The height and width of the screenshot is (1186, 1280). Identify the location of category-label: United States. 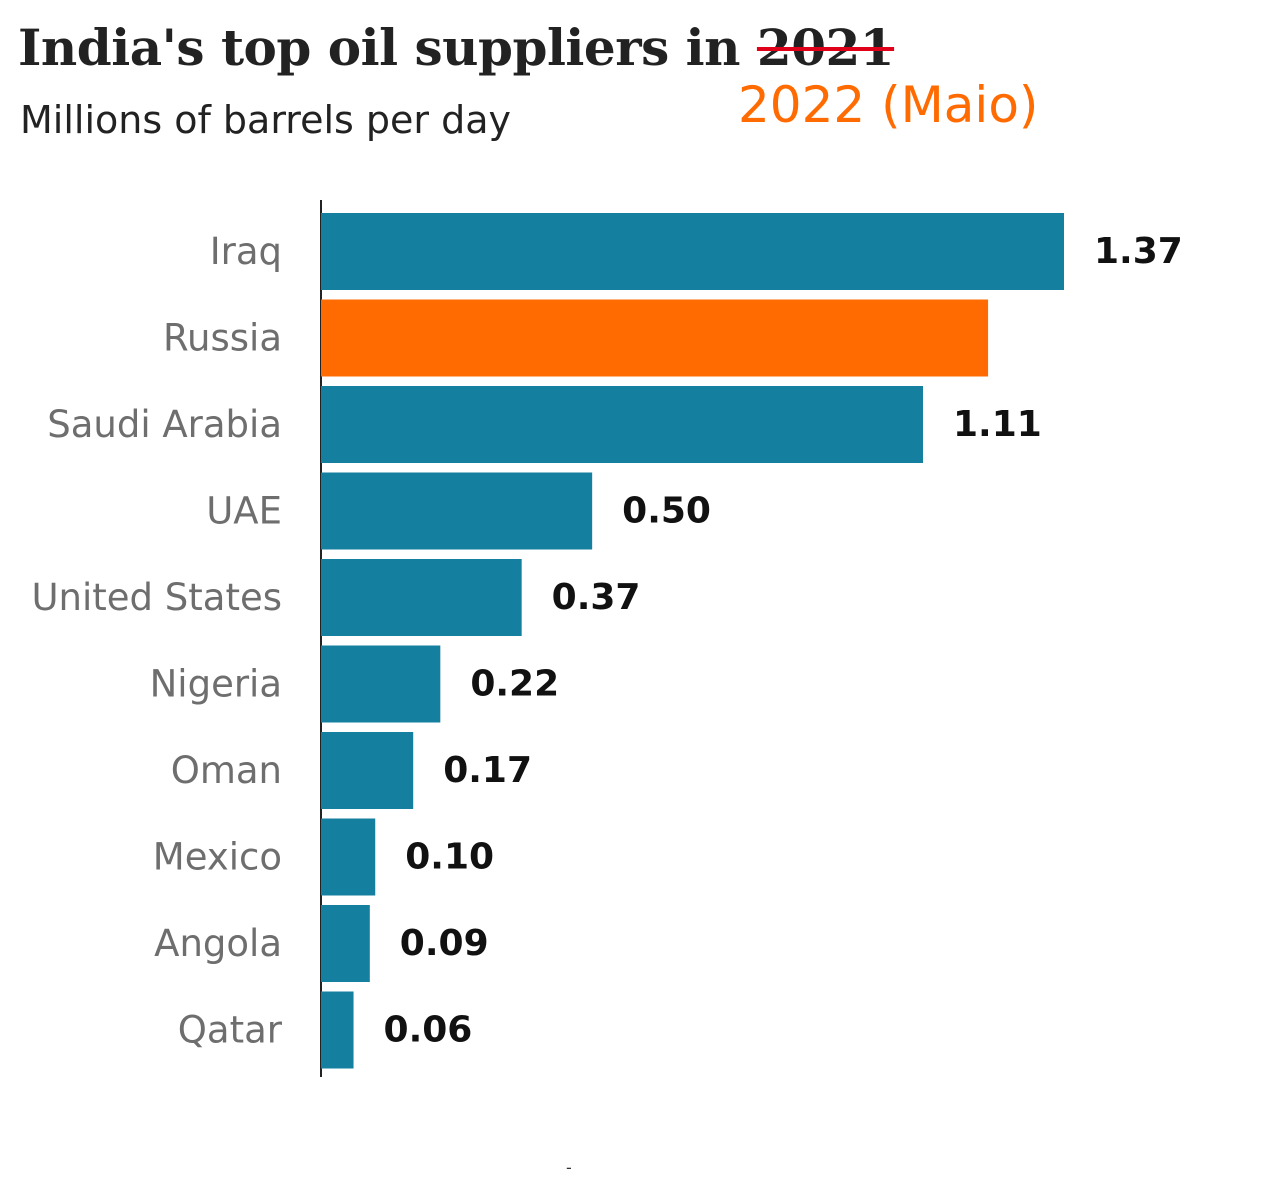
(156, 597).